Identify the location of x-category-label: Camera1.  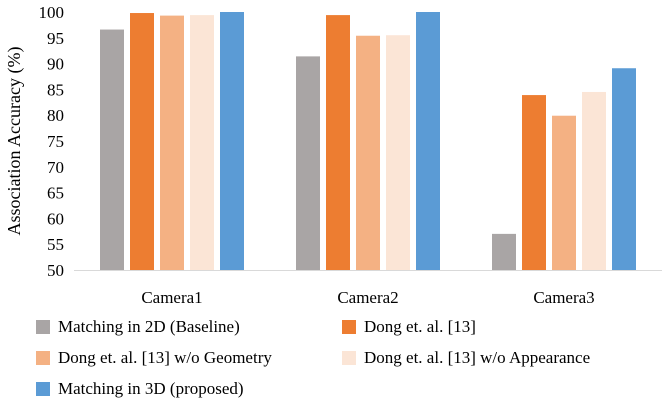
(171, 297).